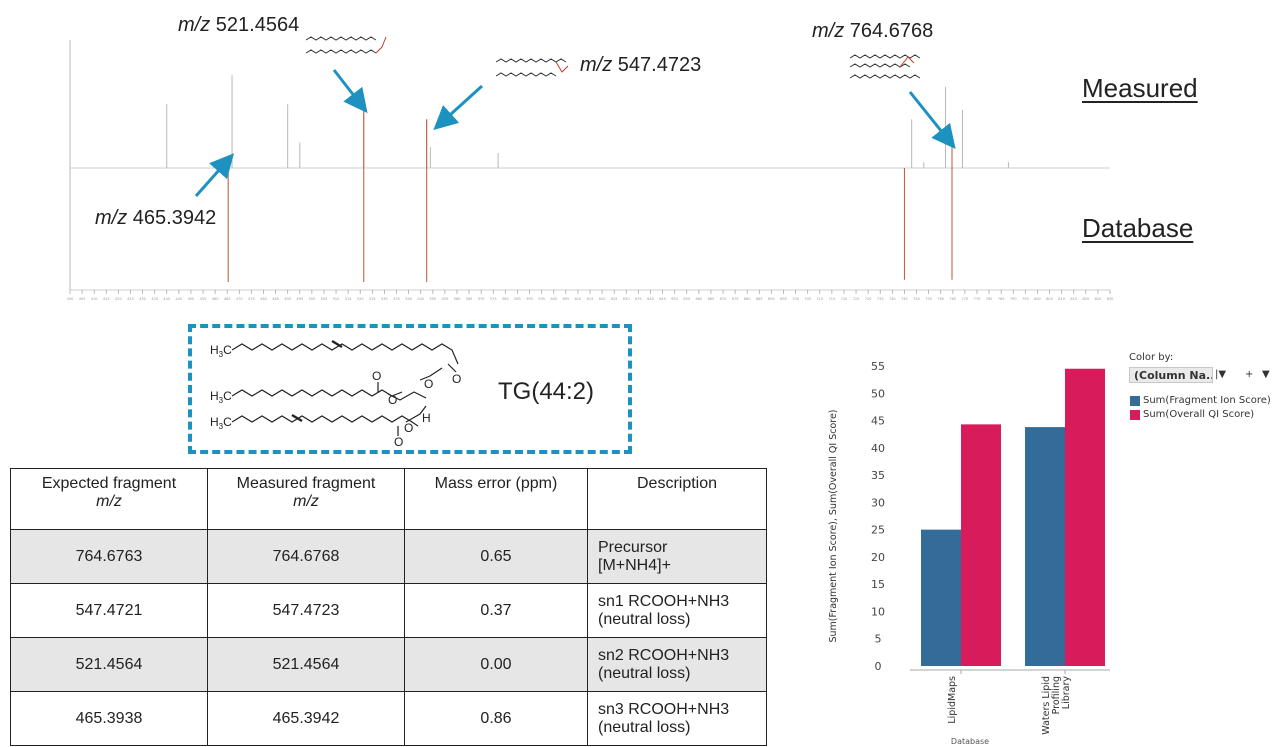 The width and height of the screenshot is (1279, 747). I want to click on h3c-3: H3C, so click(221, 423).